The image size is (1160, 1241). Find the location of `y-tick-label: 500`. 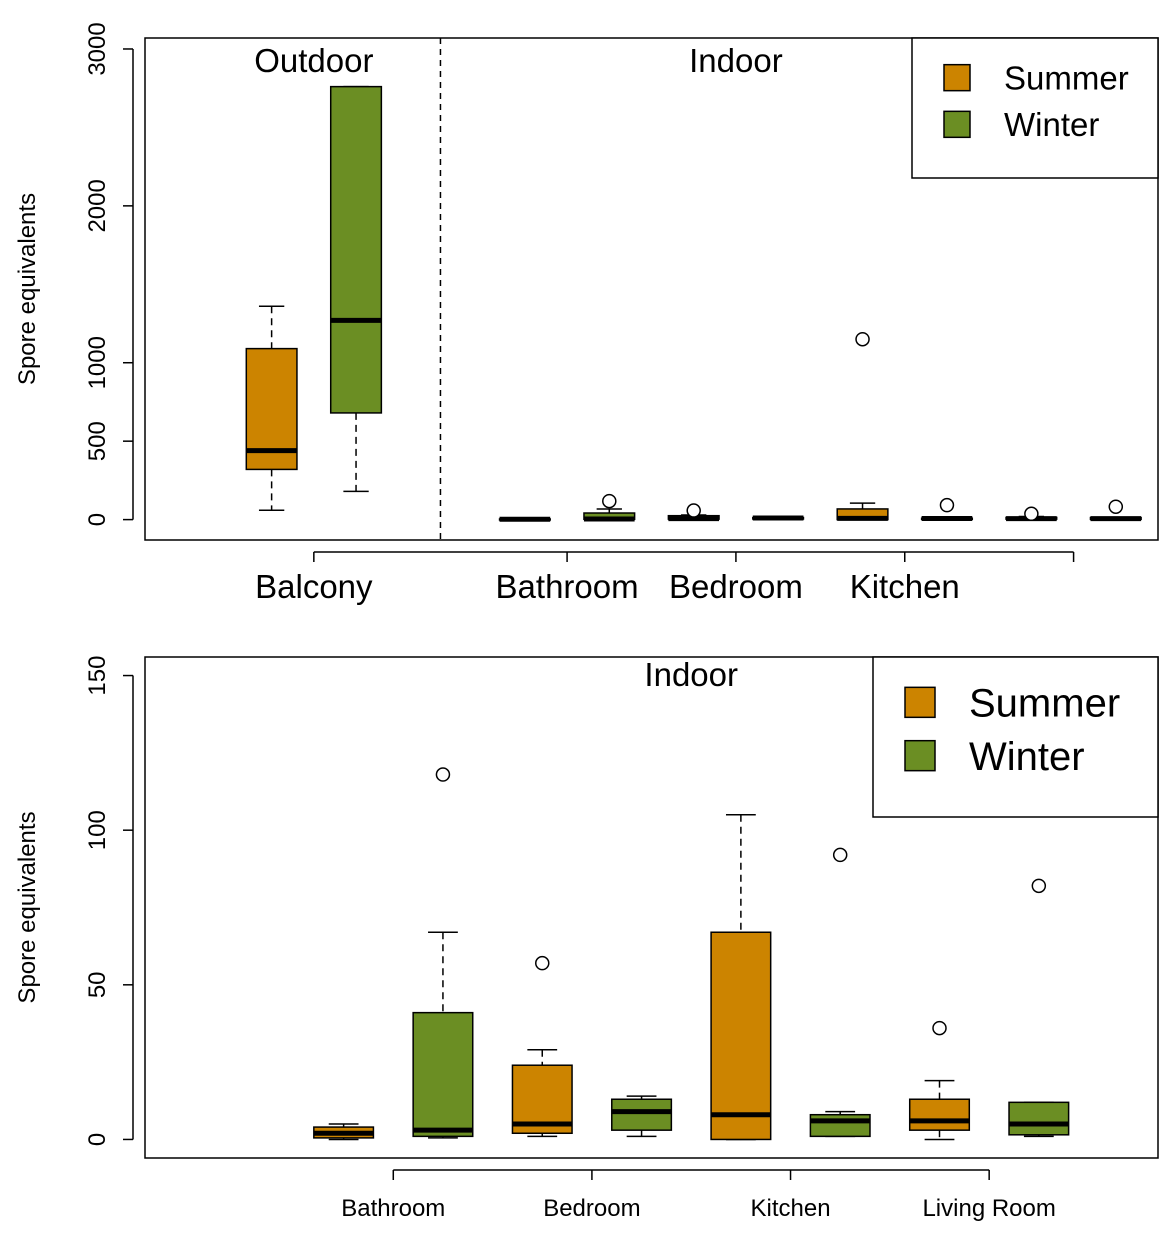

y-tick-label: 500 is located at coordinates (97, 441).